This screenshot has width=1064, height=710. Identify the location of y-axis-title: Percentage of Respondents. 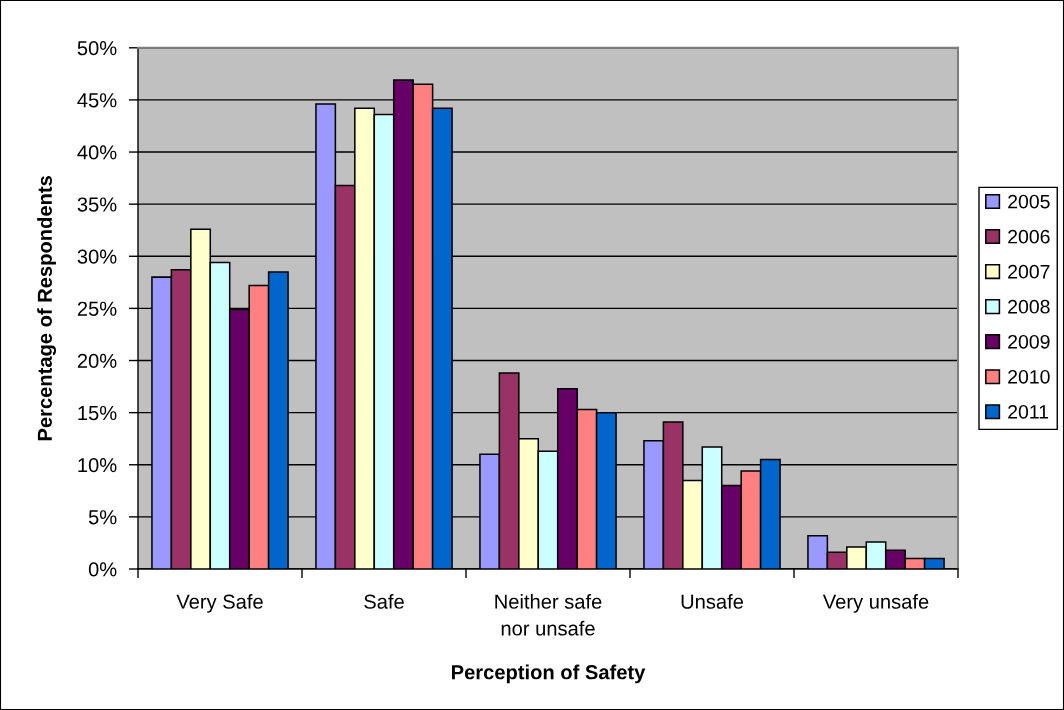
(47, 308).